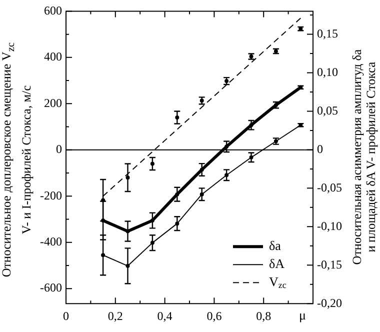  What do you see at coordinates (53, 10) in the screenshot?
I see `y-tick-label: 600` at bounding box center [53, 10].